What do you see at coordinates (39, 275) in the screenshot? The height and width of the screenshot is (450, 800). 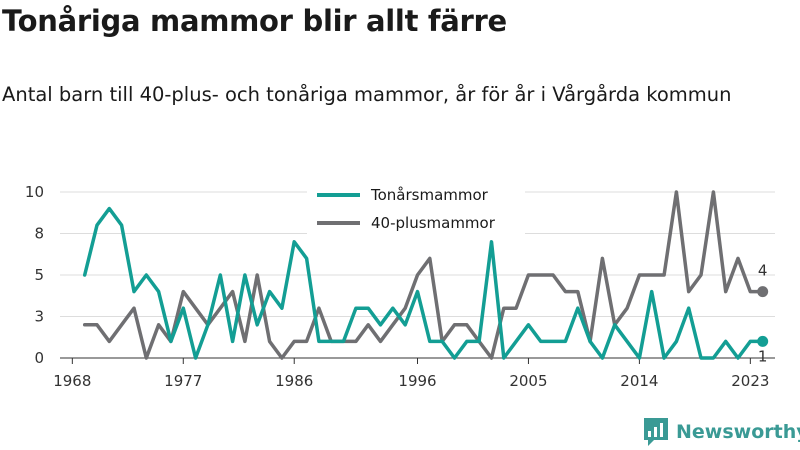 I see `y-tick-label: 5` at bounding box center [39, 275].